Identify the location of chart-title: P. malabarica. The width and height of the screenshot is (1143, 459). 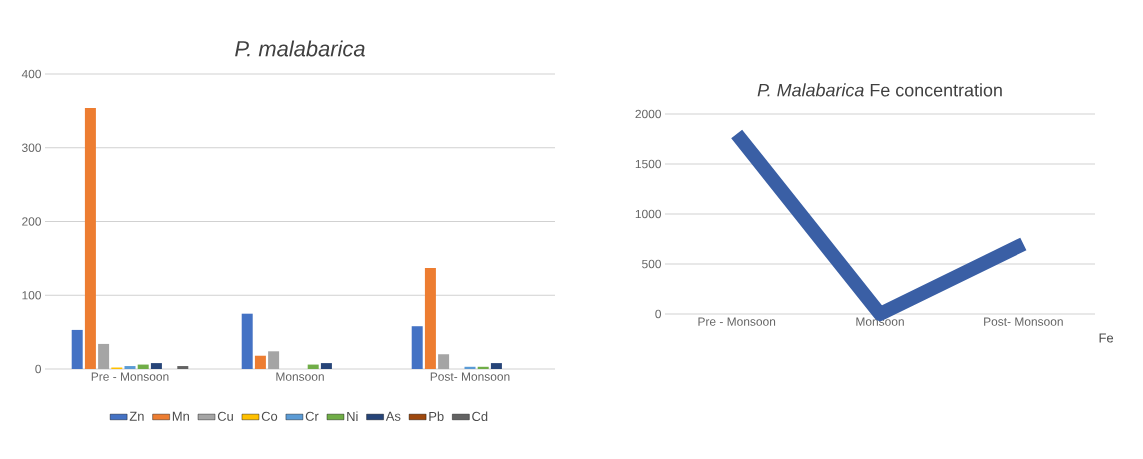
(300, 48).